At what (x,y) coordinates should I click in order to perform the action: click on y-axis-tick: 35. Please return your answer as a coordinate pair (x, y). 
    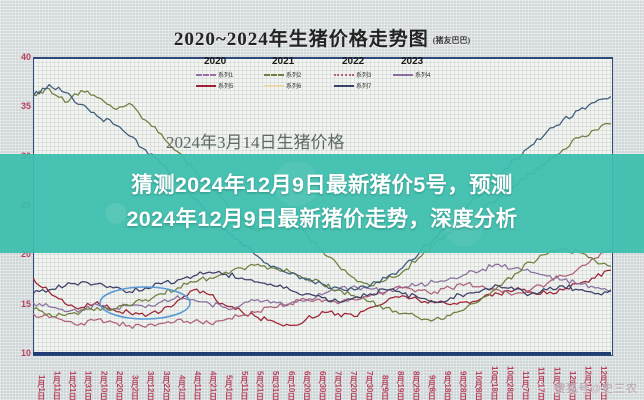
    Looking at the image, I should click on (25, 106).